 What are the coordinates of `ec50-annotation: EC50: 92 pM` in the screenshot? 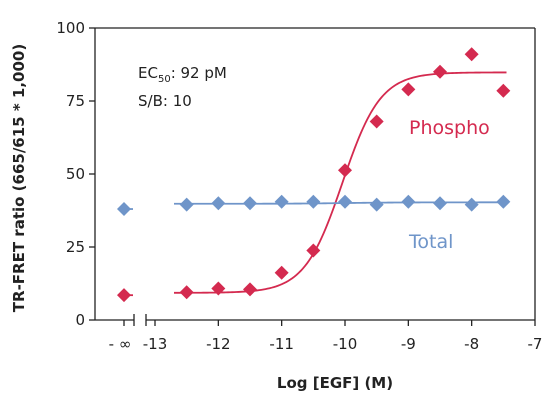 It's located at (182, 74).